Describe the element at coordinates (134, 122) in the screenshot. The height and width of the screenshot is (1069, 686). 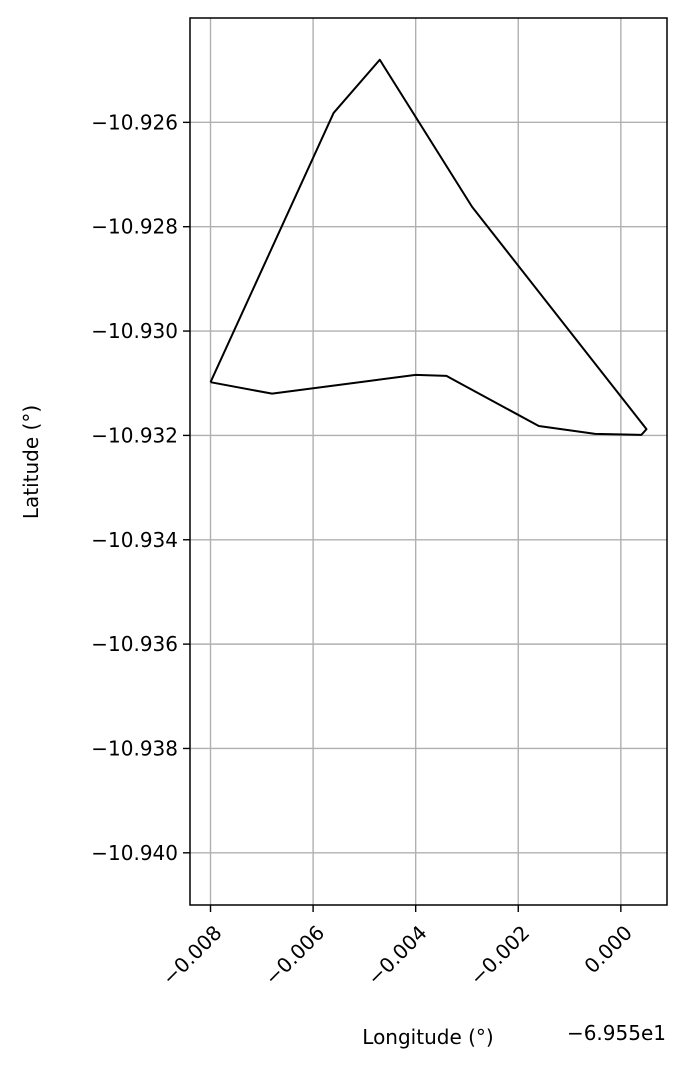
I see `y-tick-label: −10.926` at that location.